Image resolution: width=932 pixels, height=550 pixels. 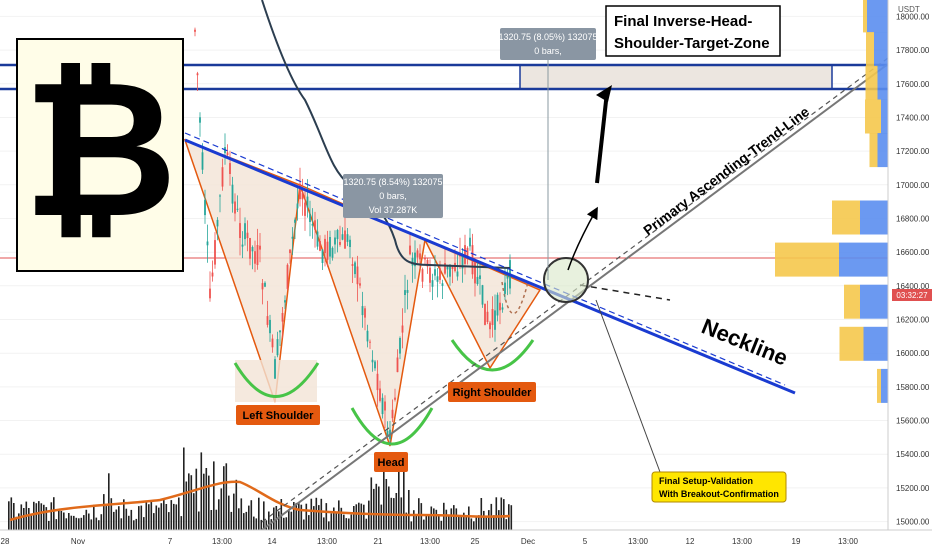 I want to click on left-shoulder-arc, so click(x=276, y=380).